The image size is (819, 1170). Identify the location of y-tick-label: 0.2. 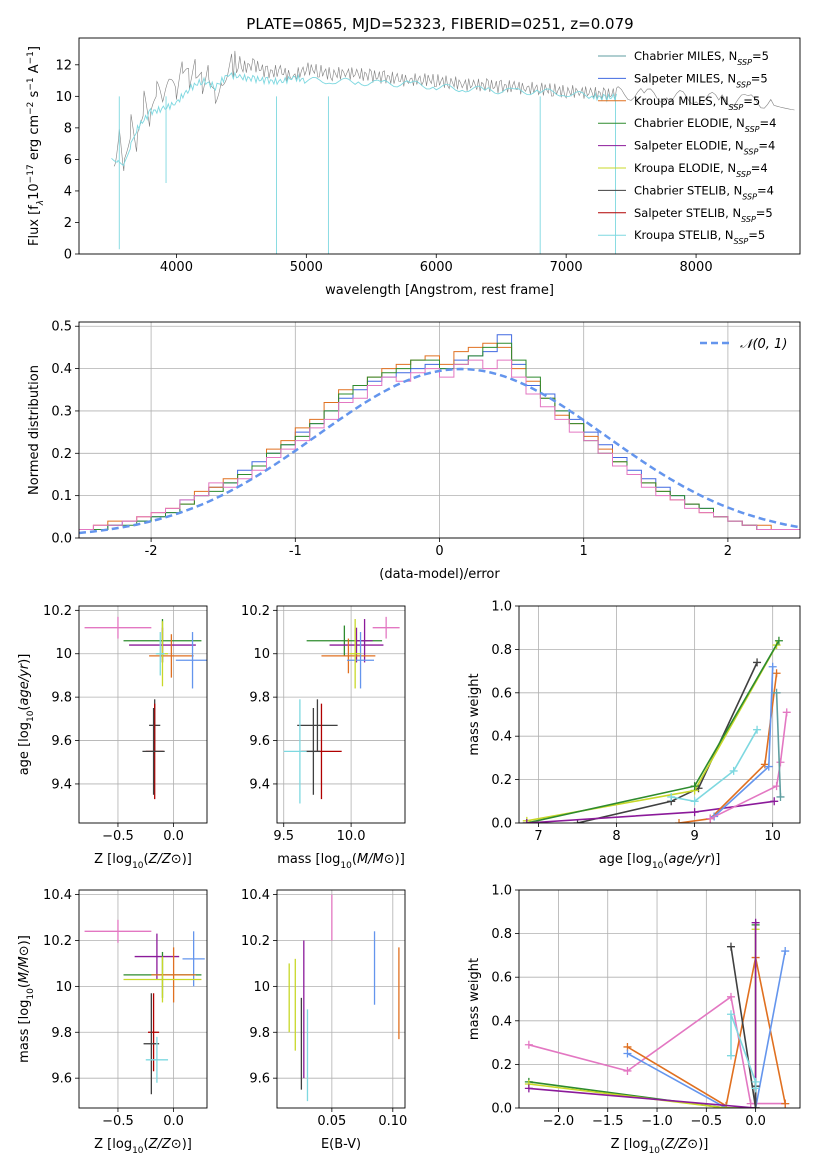
(61, 454).